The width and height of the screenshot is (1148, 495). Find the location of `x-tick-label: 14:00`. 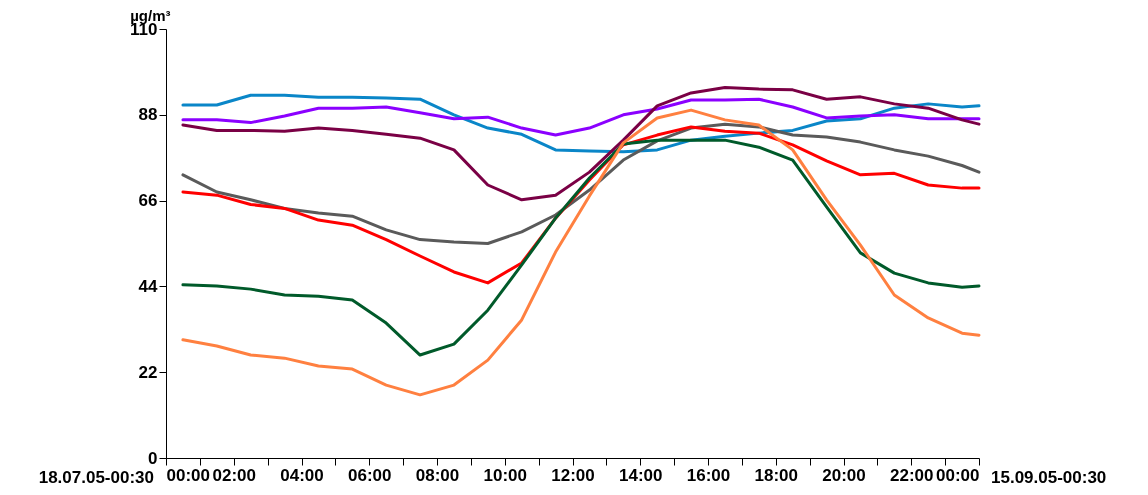

x-tick-label: 14:00 is located at coordinates (641, 475).